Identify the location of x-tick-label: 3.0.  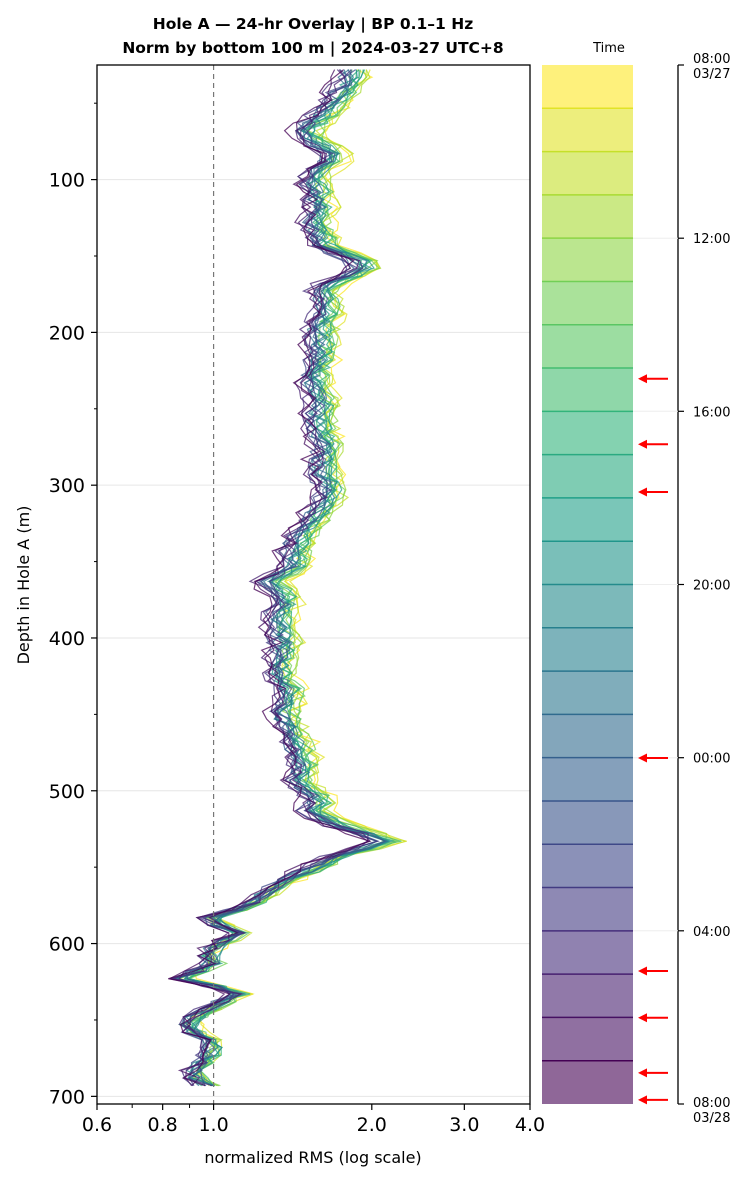
(464, 1125).